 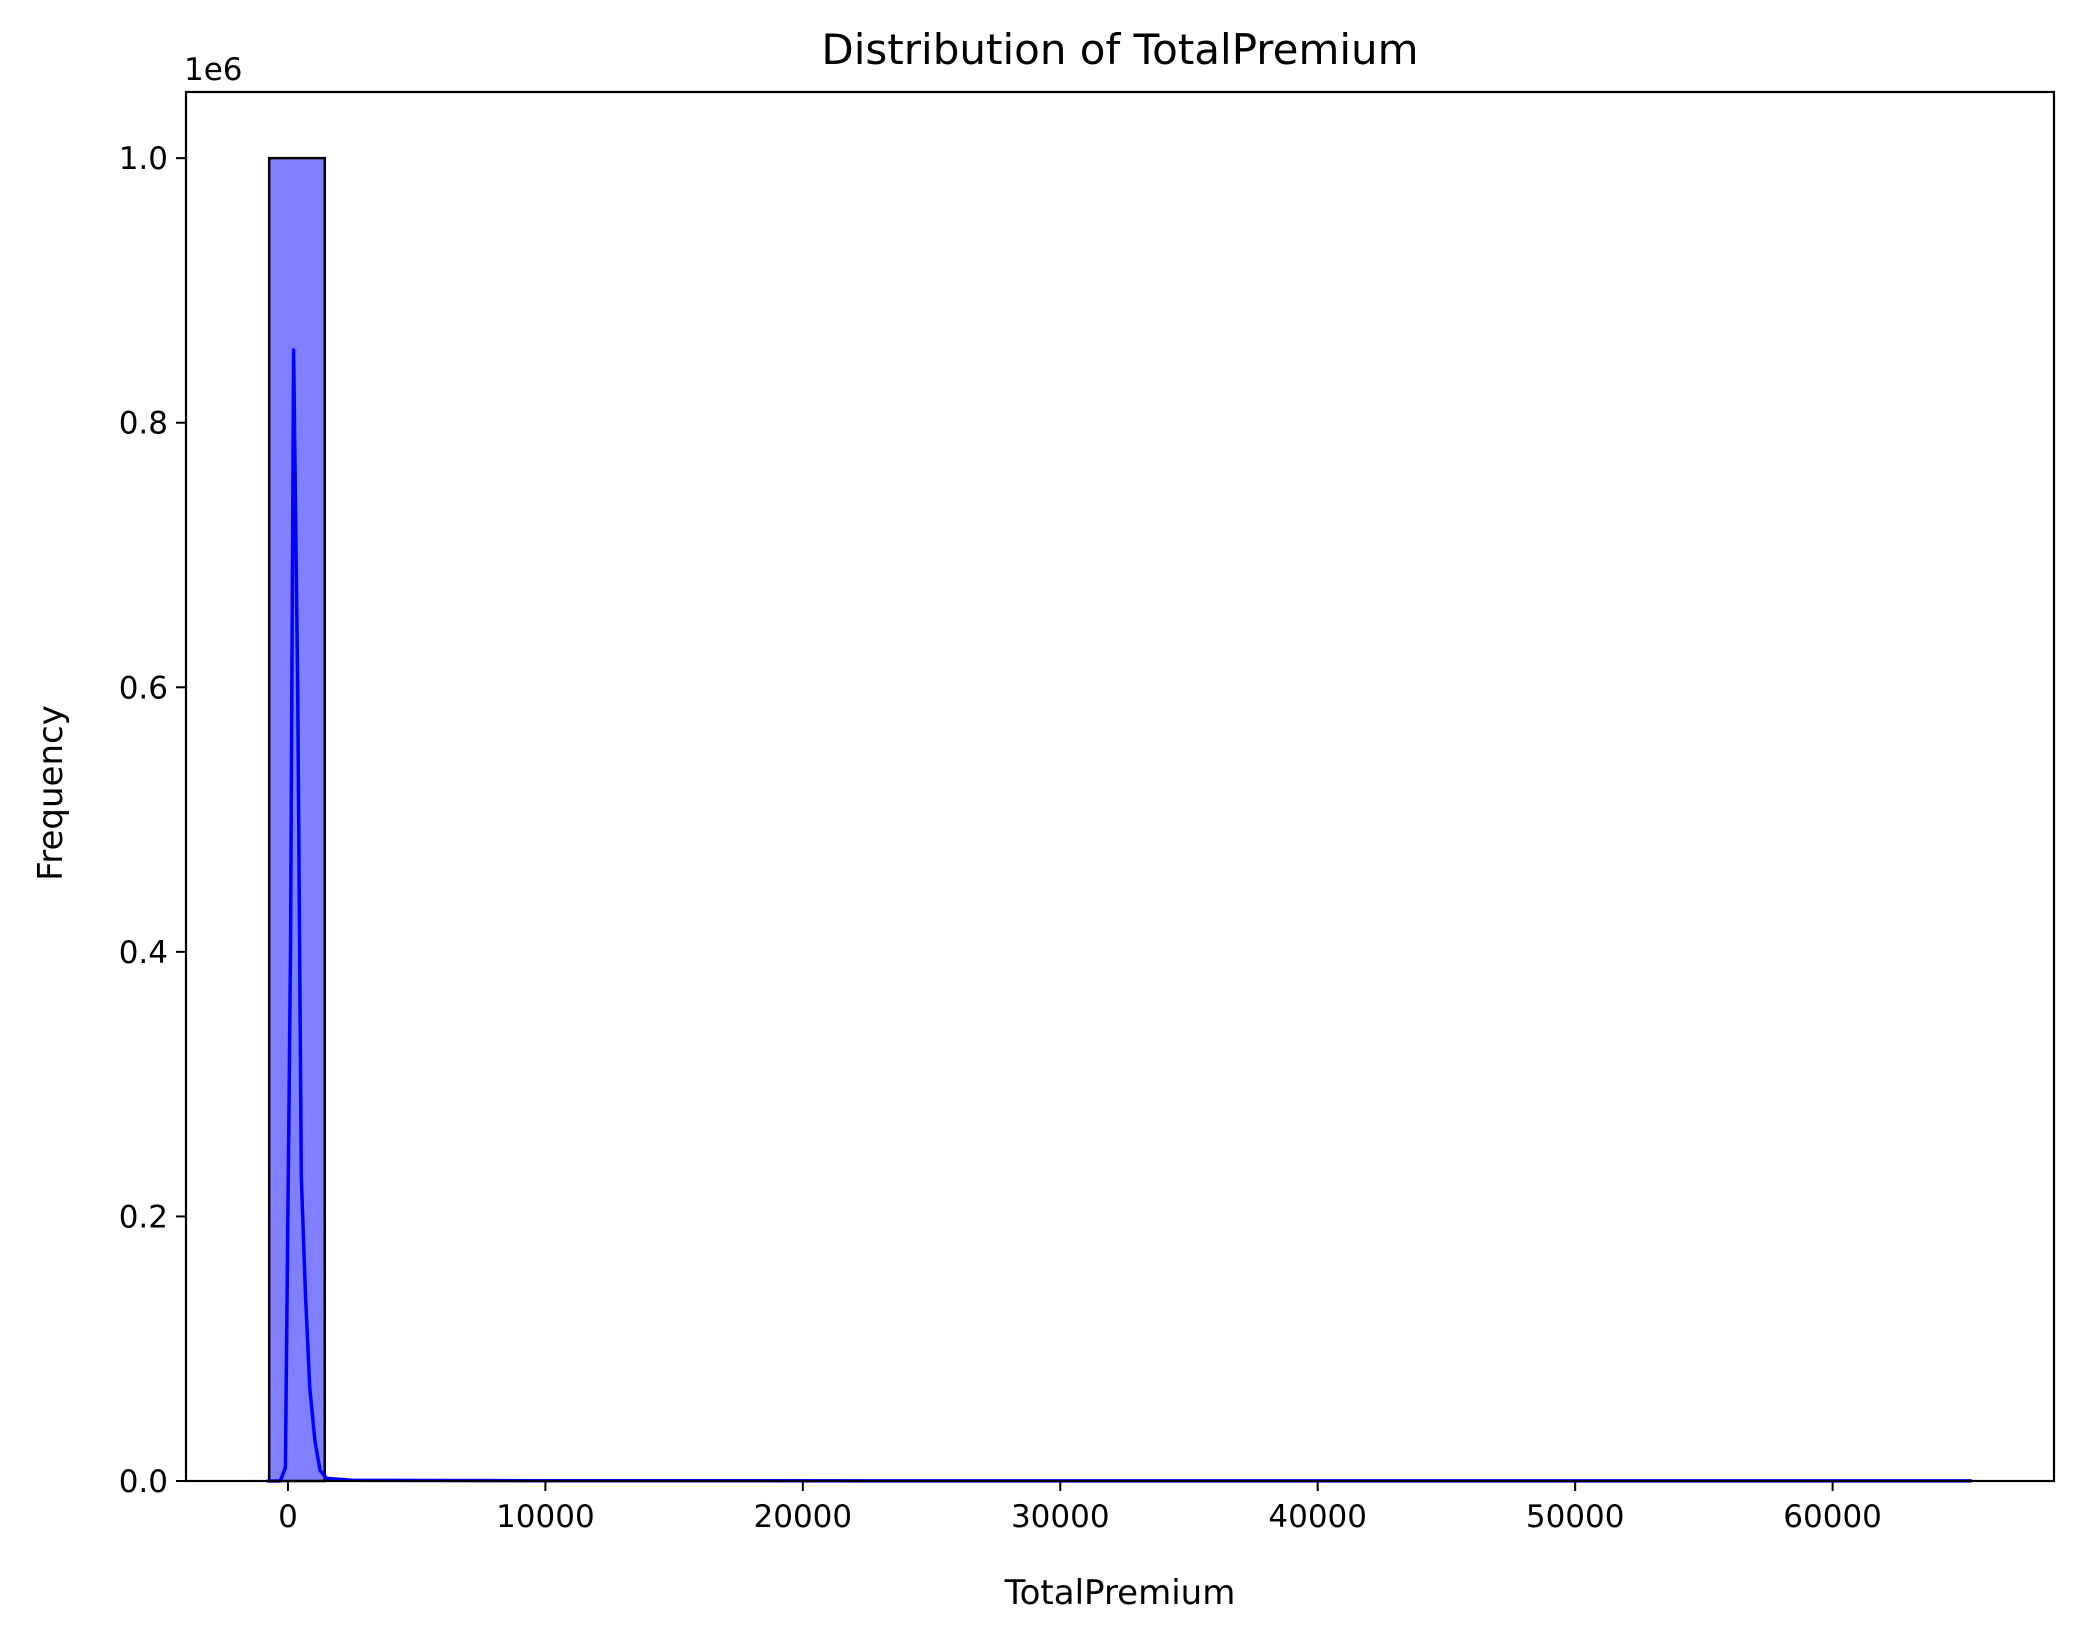 What do you see at coordinates (1060, 1517) in the screenshot?
I see `x-tick-label: 30000` at bounding box center [1060, 1517].